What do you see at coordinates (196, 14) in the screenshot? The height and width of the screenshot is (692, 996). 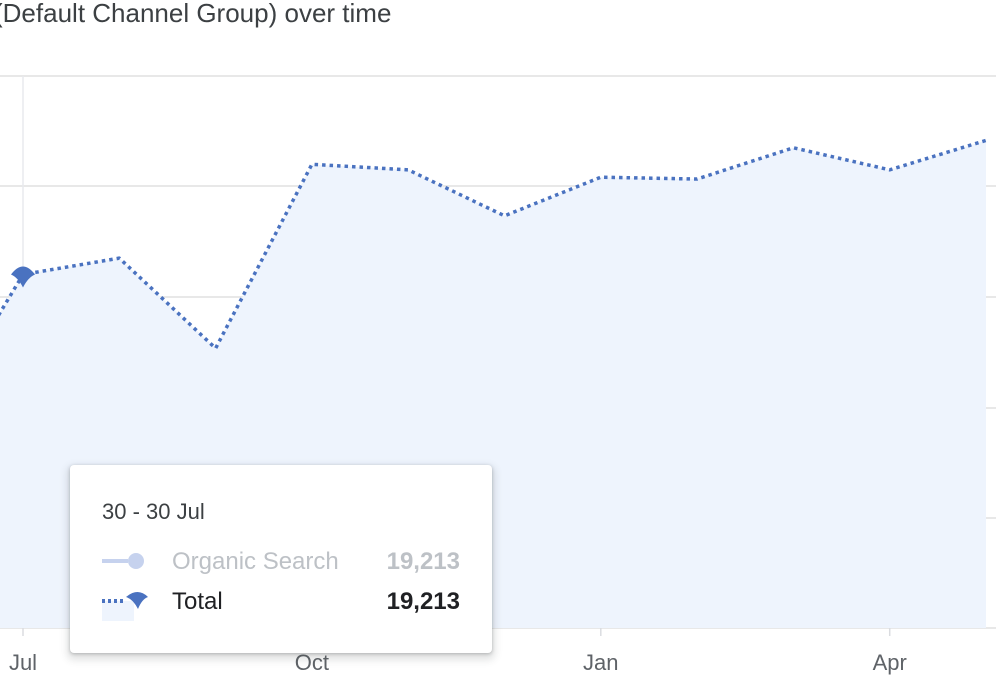 I see `chart-title: (Default Channel Group) over time` at bounding box center [196, 14].